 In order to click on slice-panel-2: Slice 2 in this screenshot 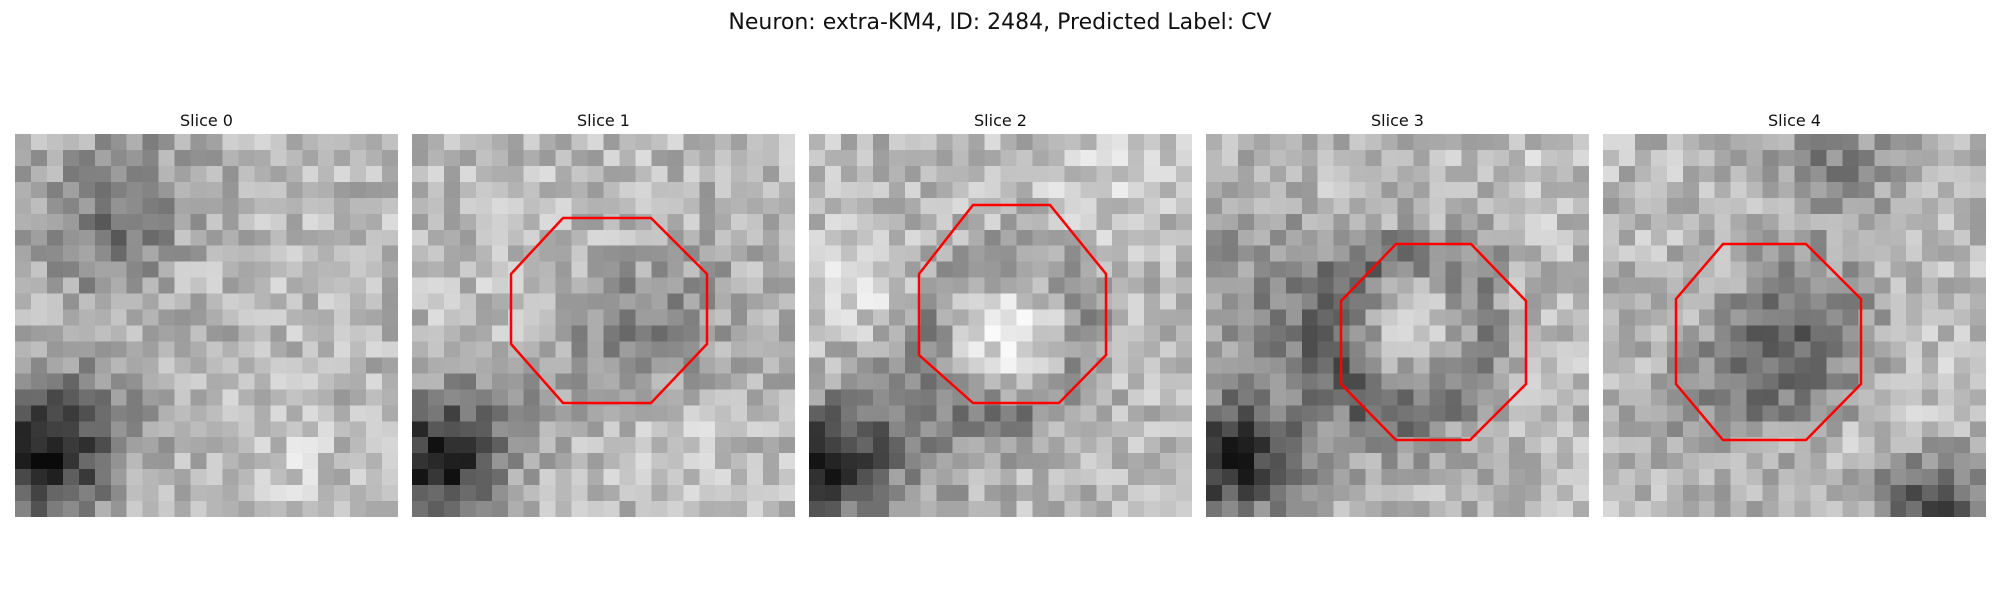, I will do `click(1000, 312)`.